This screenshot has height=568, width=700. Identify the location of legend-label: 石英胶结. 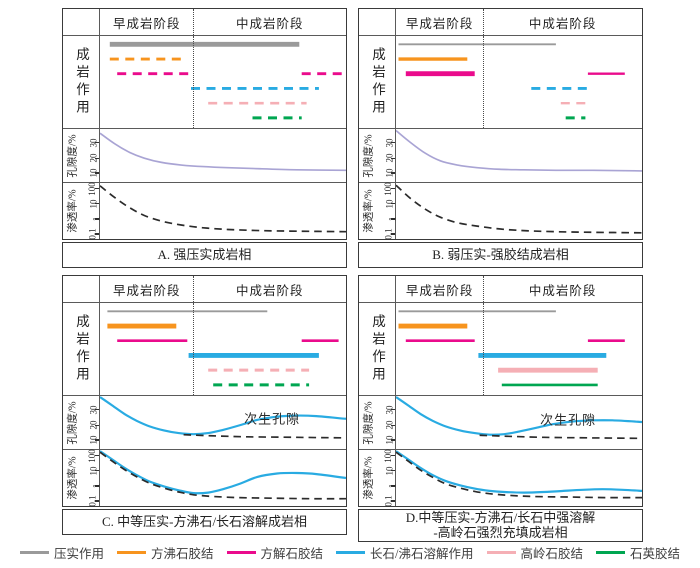
(655, 554).